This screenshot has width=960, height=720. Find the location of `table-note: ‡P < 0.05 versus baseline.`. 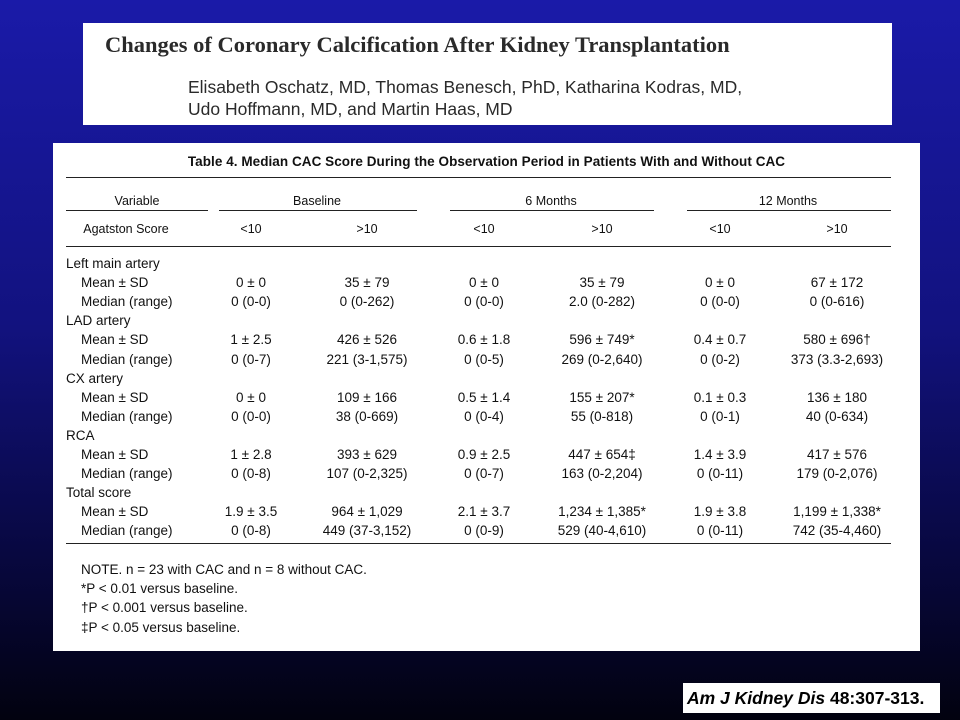

table-note: ‡P < 0.05 versus baseline. is located at coordinates (161, 627).